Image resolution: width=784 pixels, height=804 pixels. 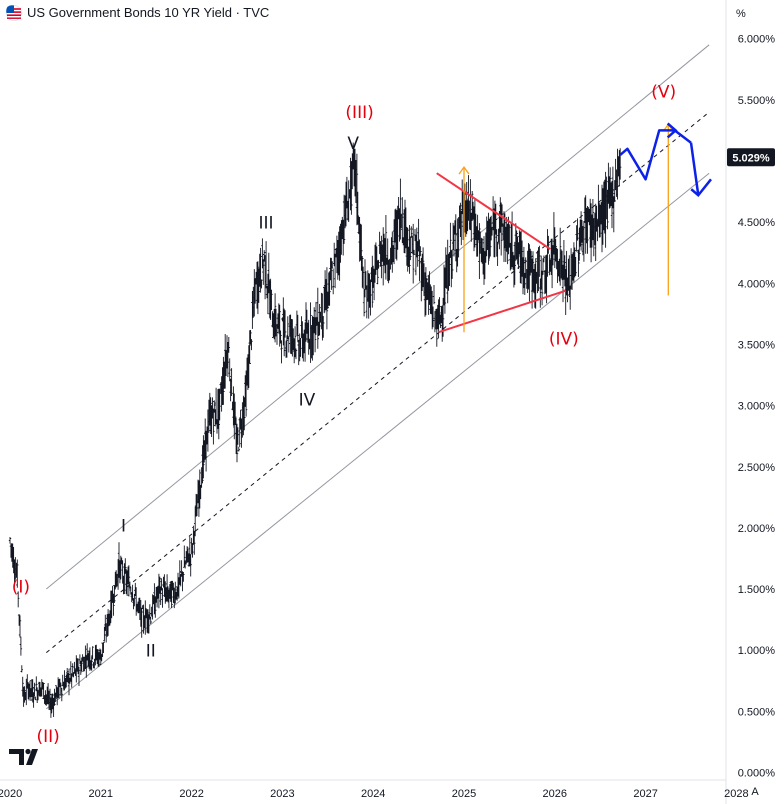 I want to click on x-tick-label: 2025, so click(x=464, y=794).